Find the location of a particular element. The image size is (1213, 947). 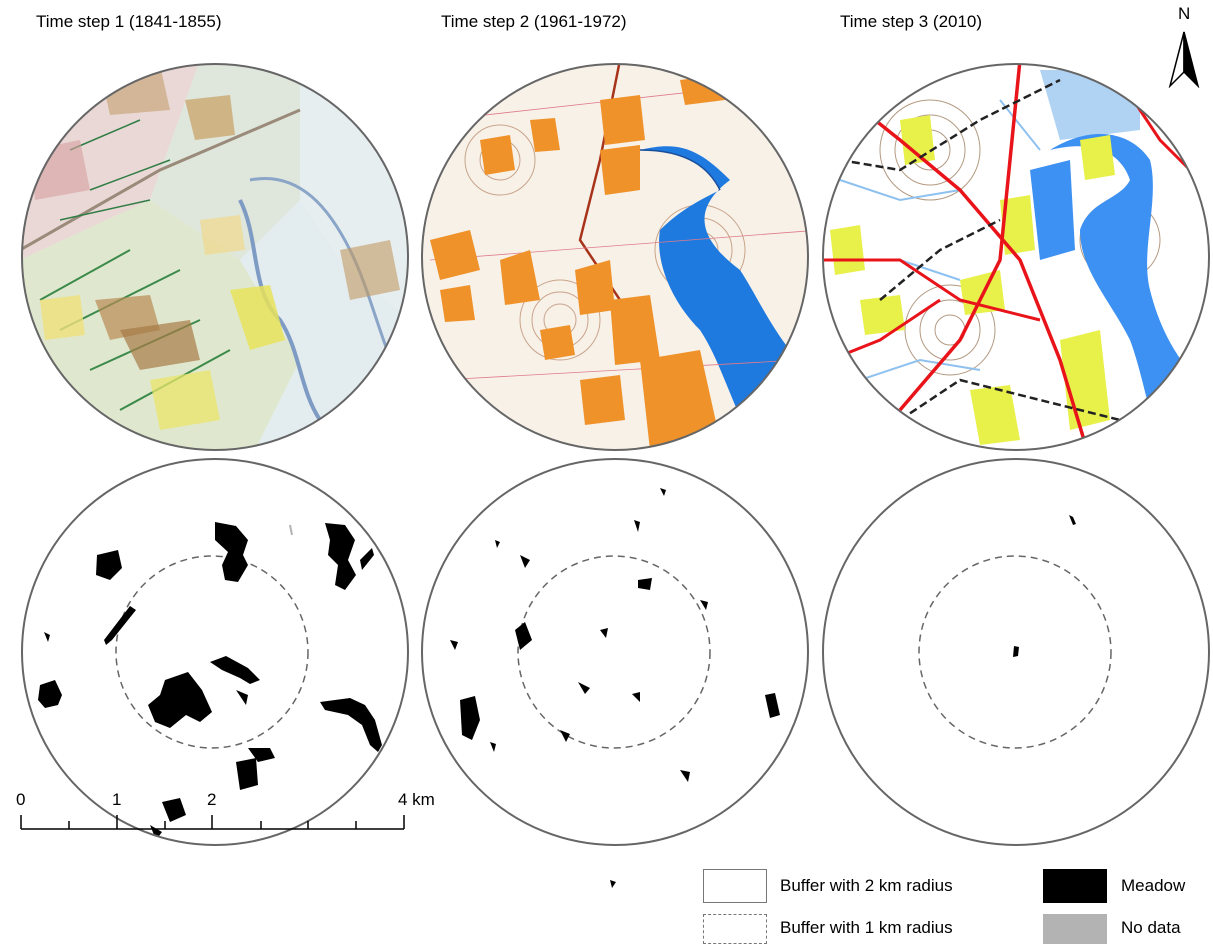

legend-no-data-swatch is located at coordinates (1075, 929).